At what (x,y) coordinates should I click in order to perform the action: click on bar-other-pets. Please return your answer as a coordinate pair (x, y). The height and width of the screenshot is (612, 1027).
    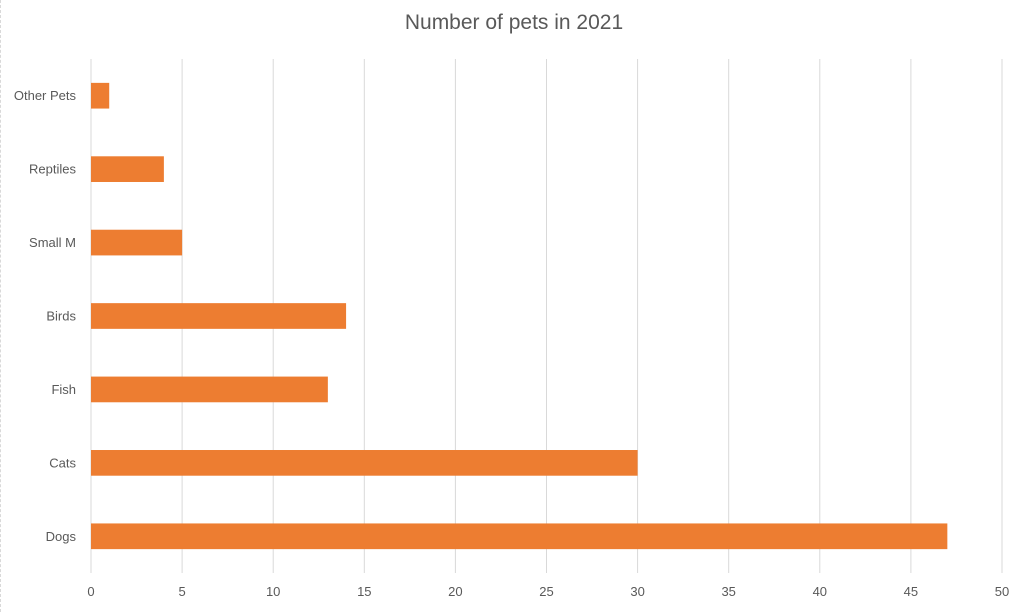
    Looking at the image, I should click on (100, 95).